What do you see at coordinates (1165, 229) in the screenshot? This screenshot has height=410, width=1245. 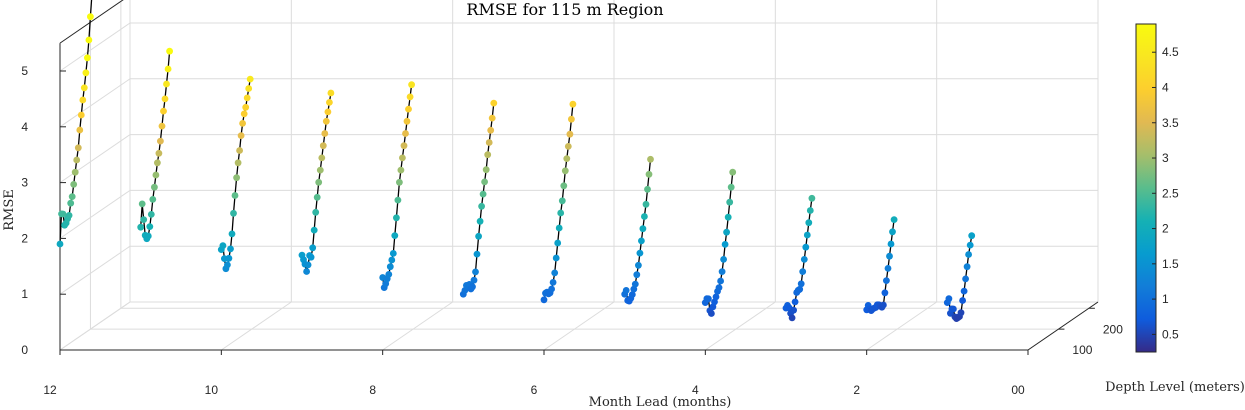 I see `colorbar-tick-label: 2` at bounding box center [1165, 229].